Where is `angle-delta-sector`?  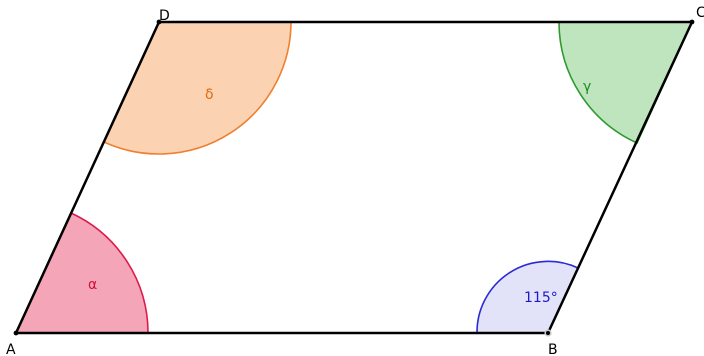 angle-delta-sector is located at coordinates (197, 88).